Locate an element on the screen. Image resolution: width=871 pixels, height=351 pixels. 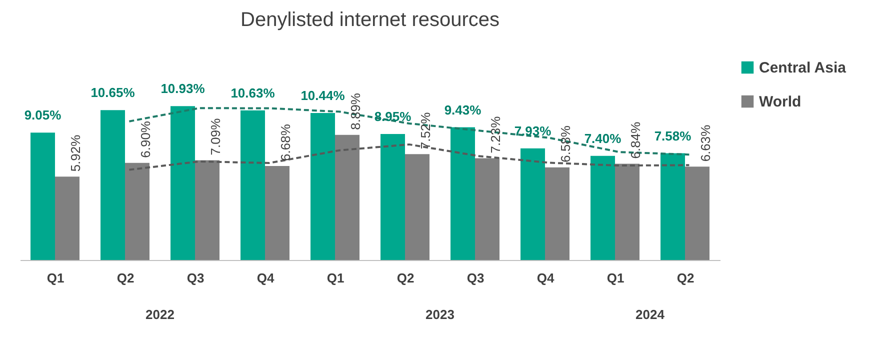
data-label: 6.63% is located at coordinates (705, 143).